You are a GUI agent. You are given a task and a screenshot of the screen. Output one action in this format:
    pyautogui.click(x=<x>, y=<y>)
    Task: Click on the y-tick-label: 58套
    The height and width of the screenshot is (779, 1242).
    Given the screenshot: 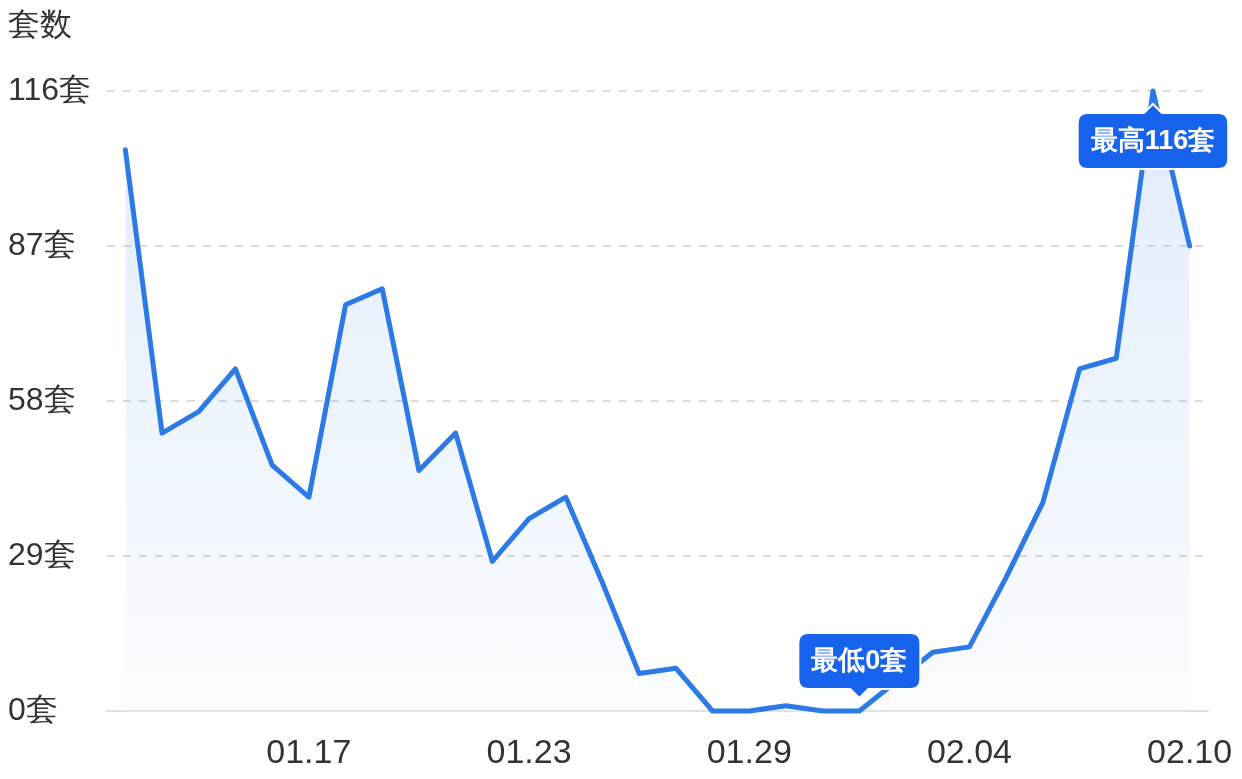 What is the action you would take?
    pyautogui.click(x=42, y=398)
    